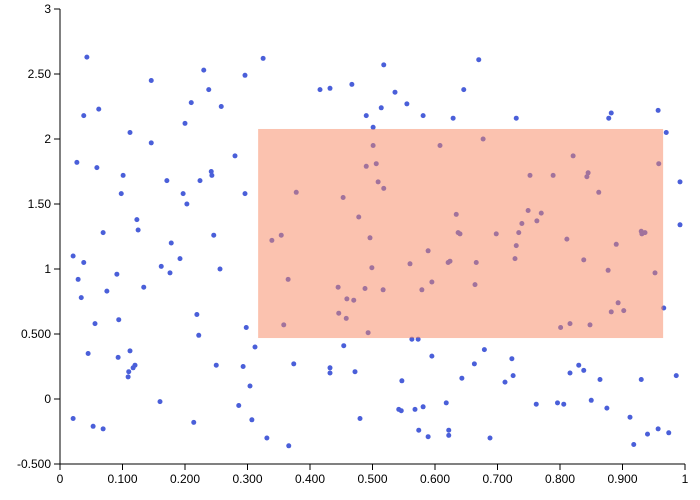 Image resolution: width=700 pixels, height=500 pixels. I want to click on y-tick-label: 1.50, so click(40, 204).